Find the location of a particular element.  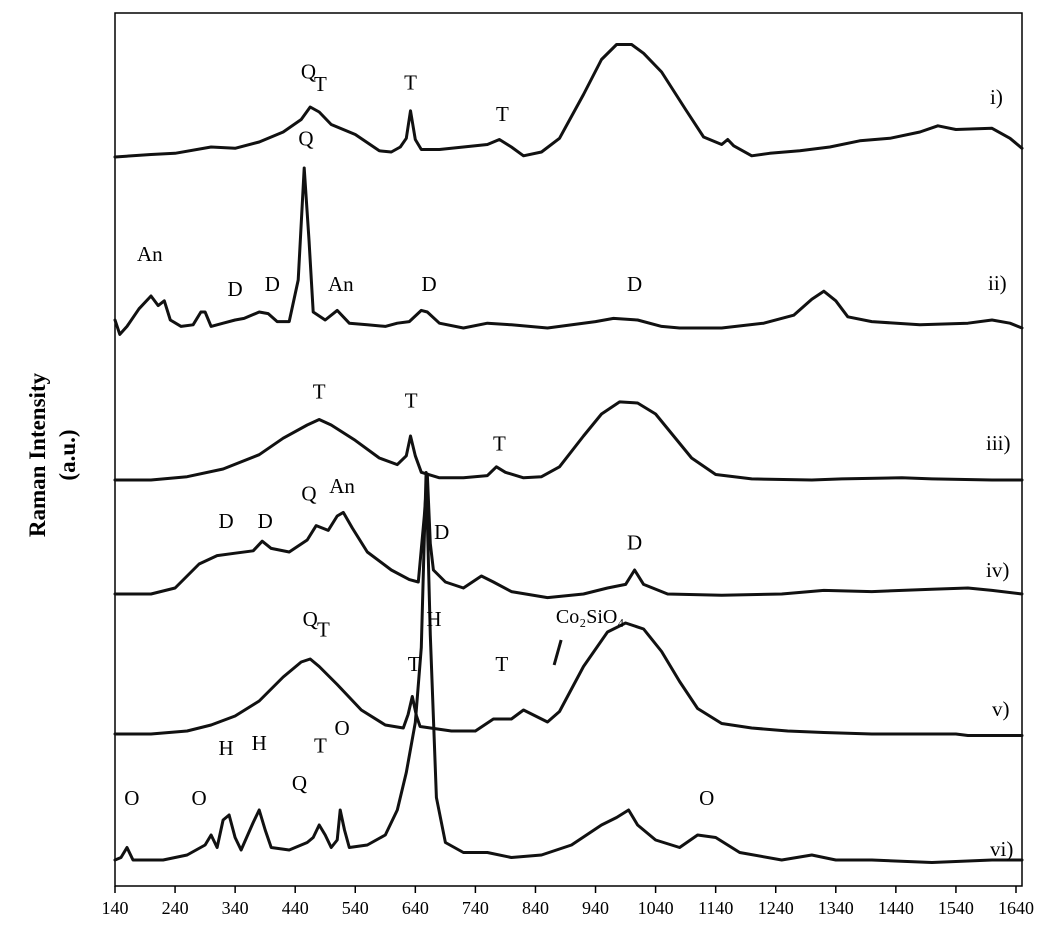

x-tick-label: 940 is located at coordinates (595, 908).